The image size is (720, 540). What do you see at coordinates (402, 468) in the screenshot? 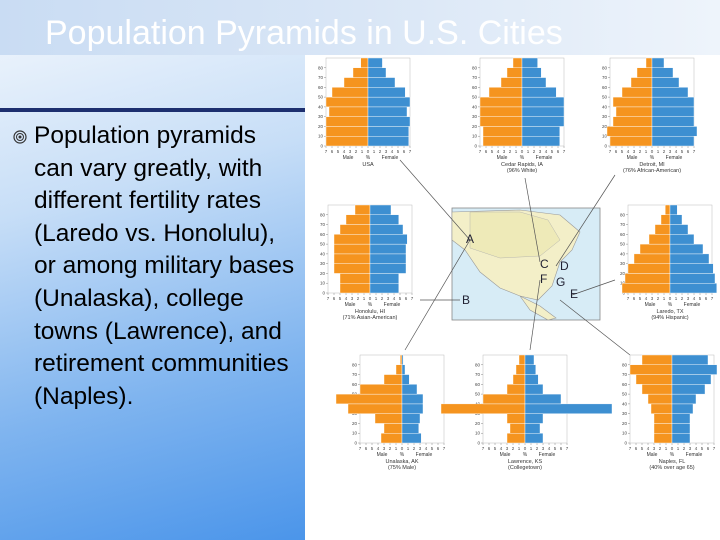
I see `pyramid-subcaption: (75% Male)` at bounding box center [402, 468].